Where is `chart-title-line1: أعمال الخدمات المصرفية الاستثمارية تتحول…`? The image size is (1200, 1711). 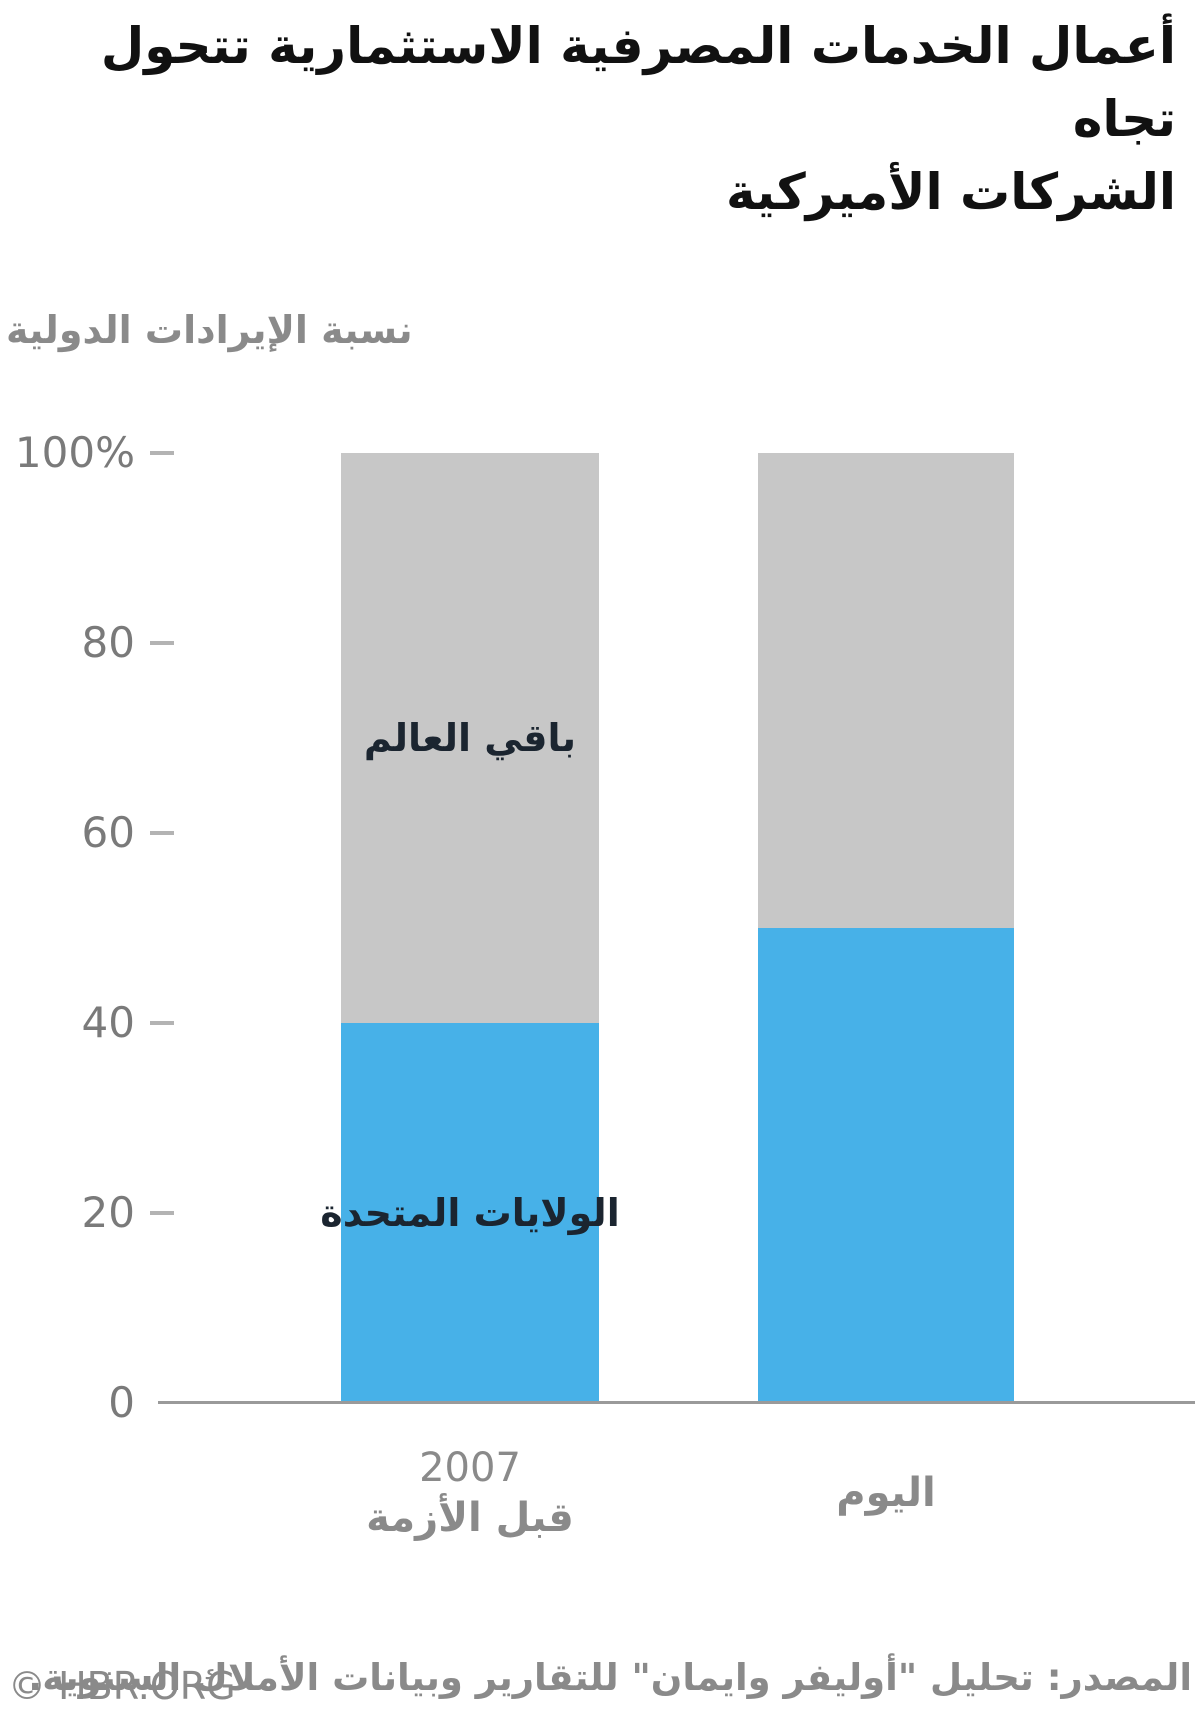 chart-title-line1: أعمال الخدمات المصرفية الاستثمارية تتحول… is located at coordinates (638, 82).